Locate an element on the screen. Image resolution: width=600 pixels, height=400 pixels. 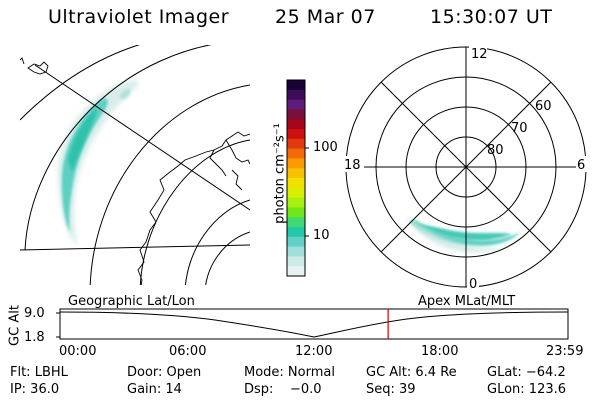
lat-label-80: 80 is located at coordinates (495, 150).